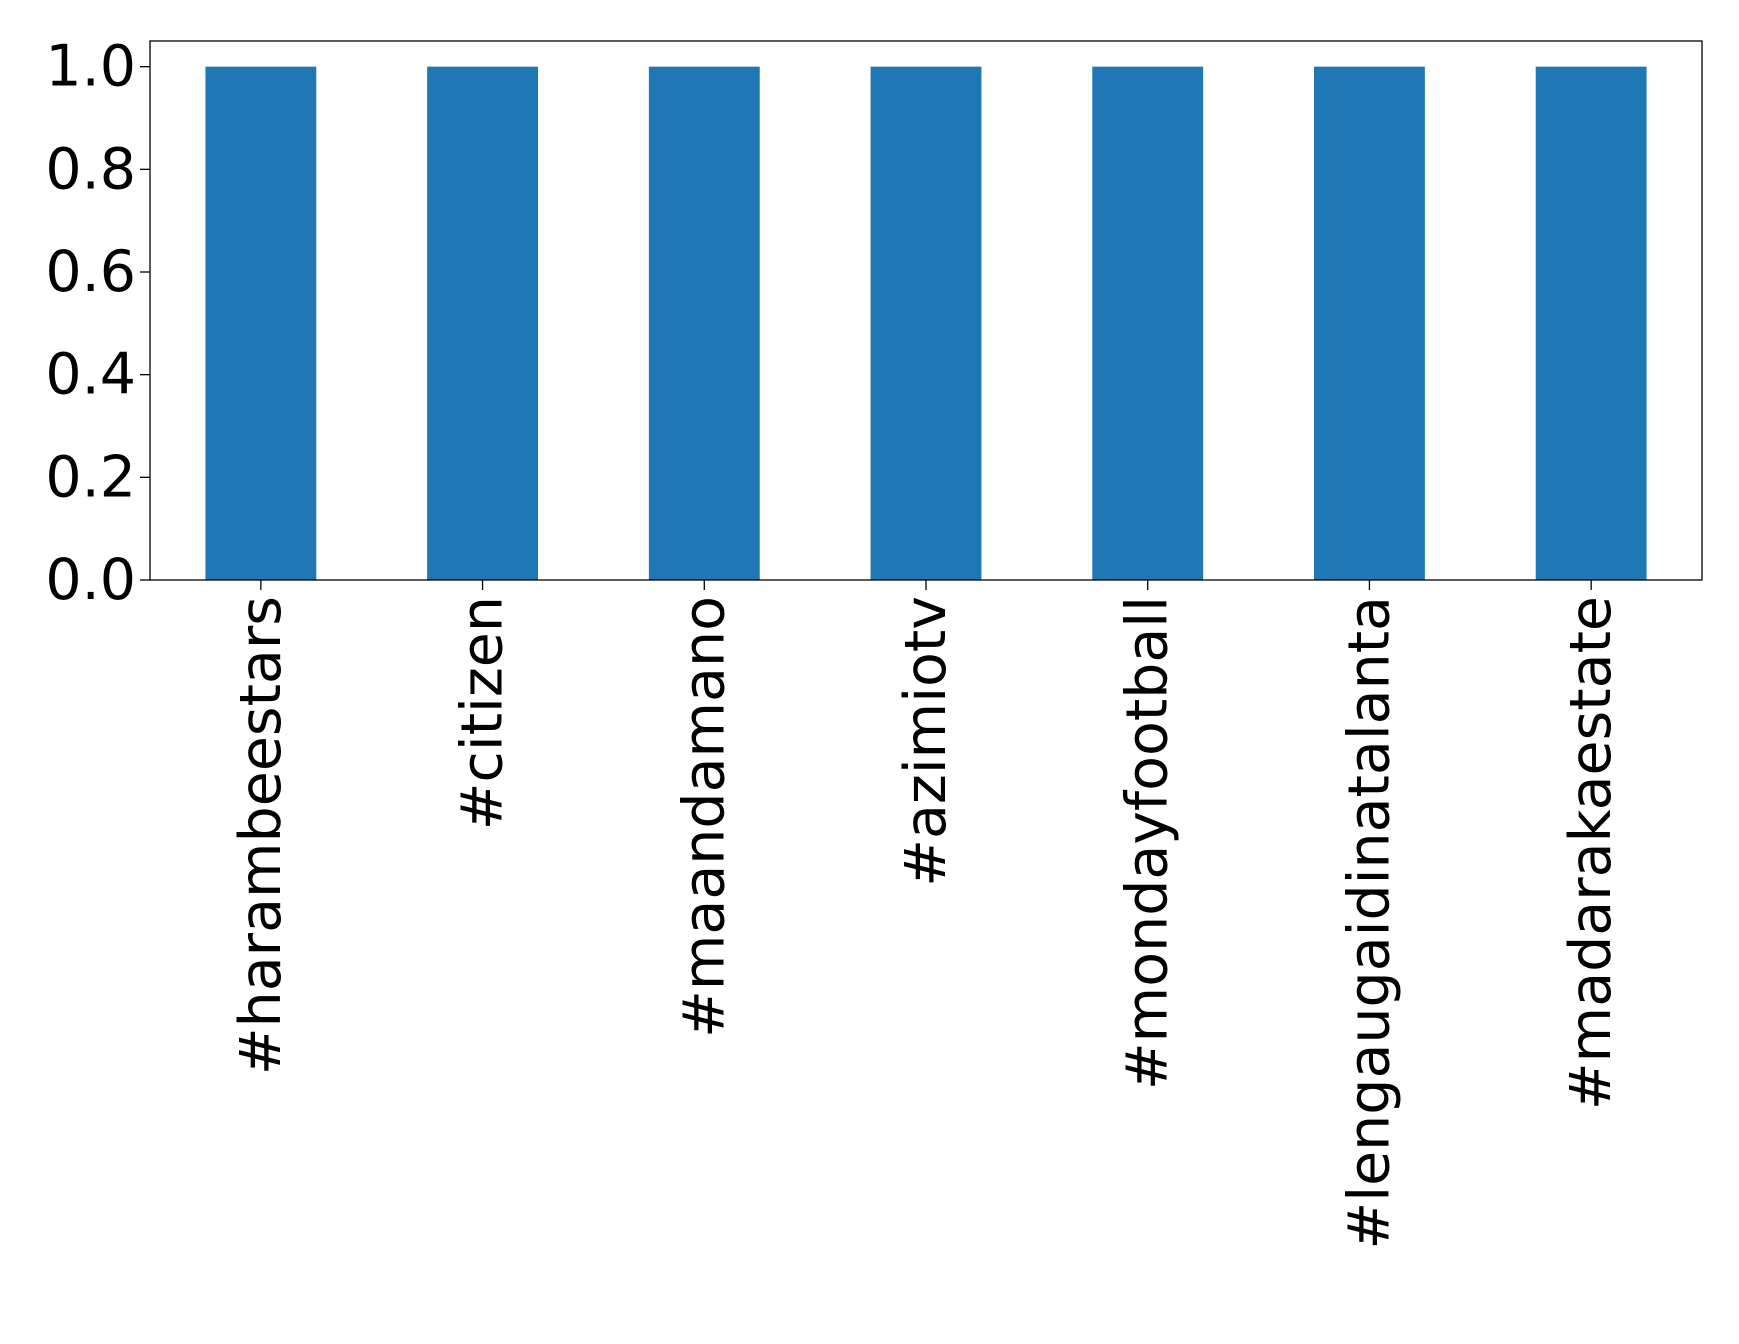 The height and width of the screenshot is (1344, 1739). Describe the element at coordinates (97, 323) in the screenshot. I see `y-axis: 0.0 0.2 0.4 0.6 0.8 1.0` at that location.